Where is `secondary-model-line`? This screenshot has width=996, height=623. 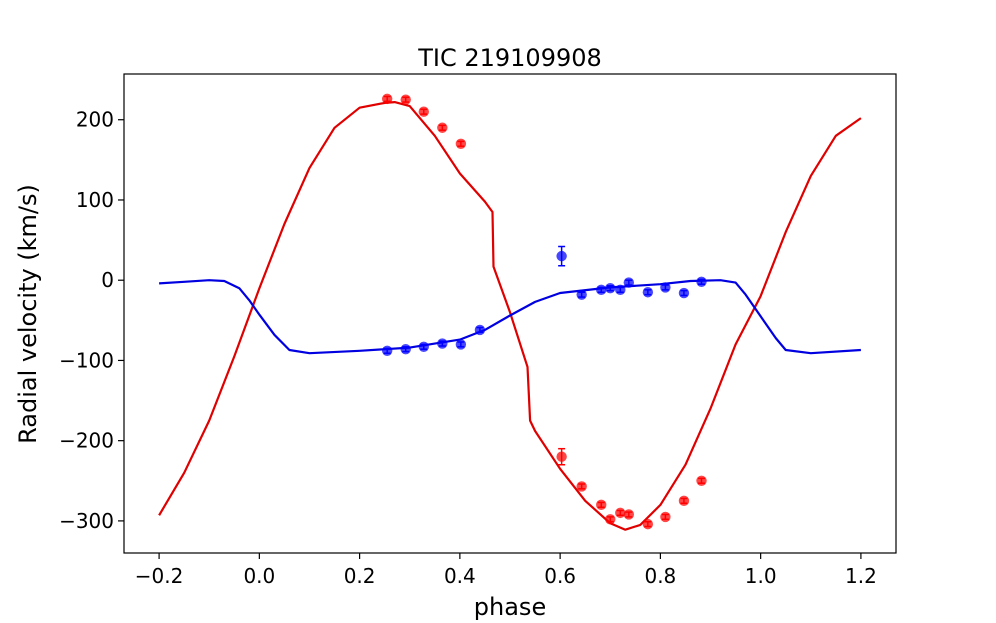
secondary-model-line is located at coordinates (510, 317).